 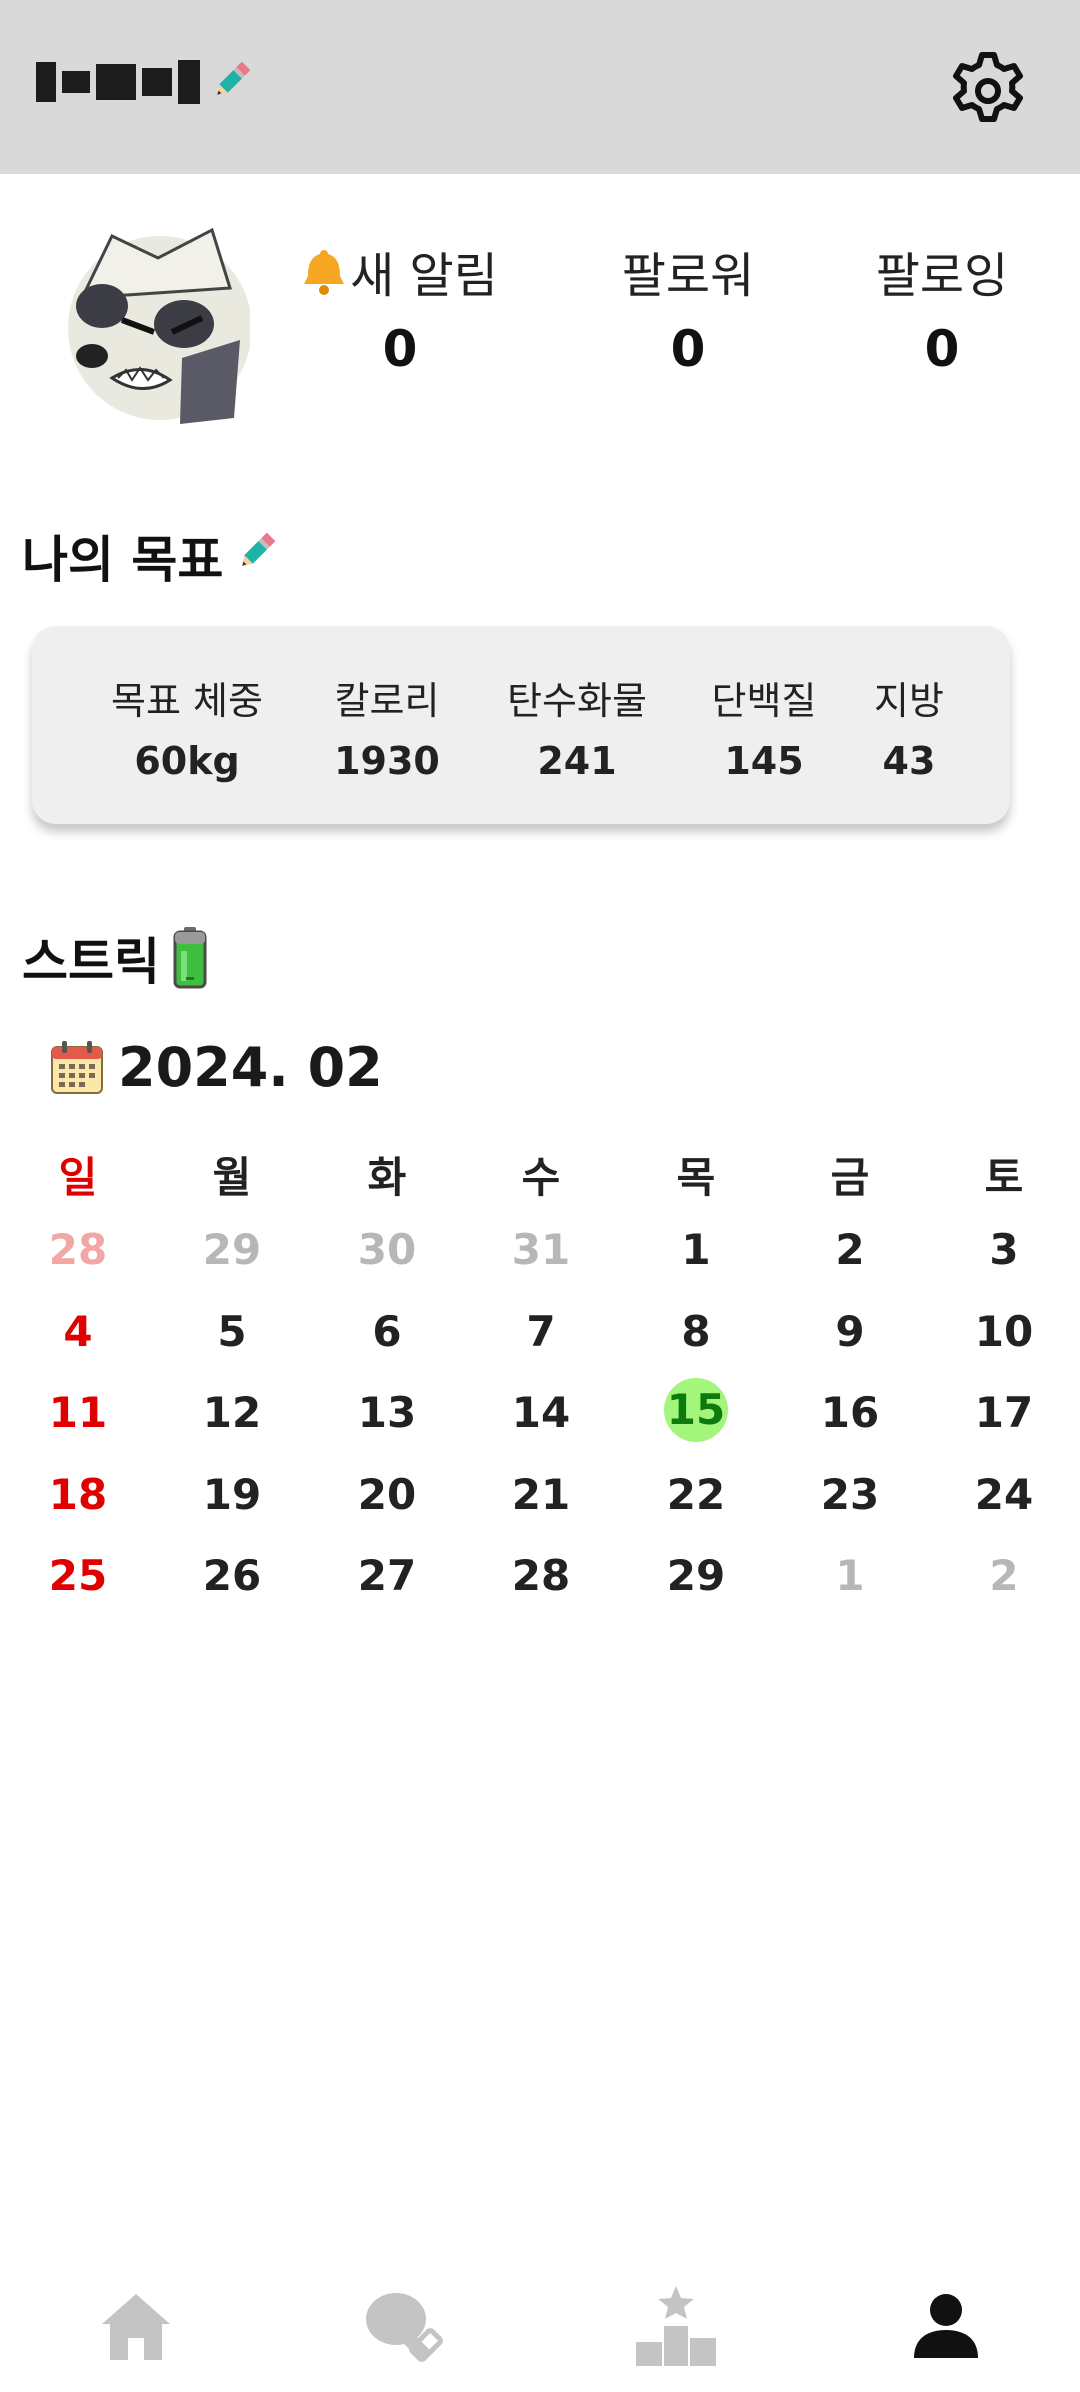 What do you see at coordinates (118, 82) in the screenshot?
I see `obscured-nickname` at bounding box center [118, 82].